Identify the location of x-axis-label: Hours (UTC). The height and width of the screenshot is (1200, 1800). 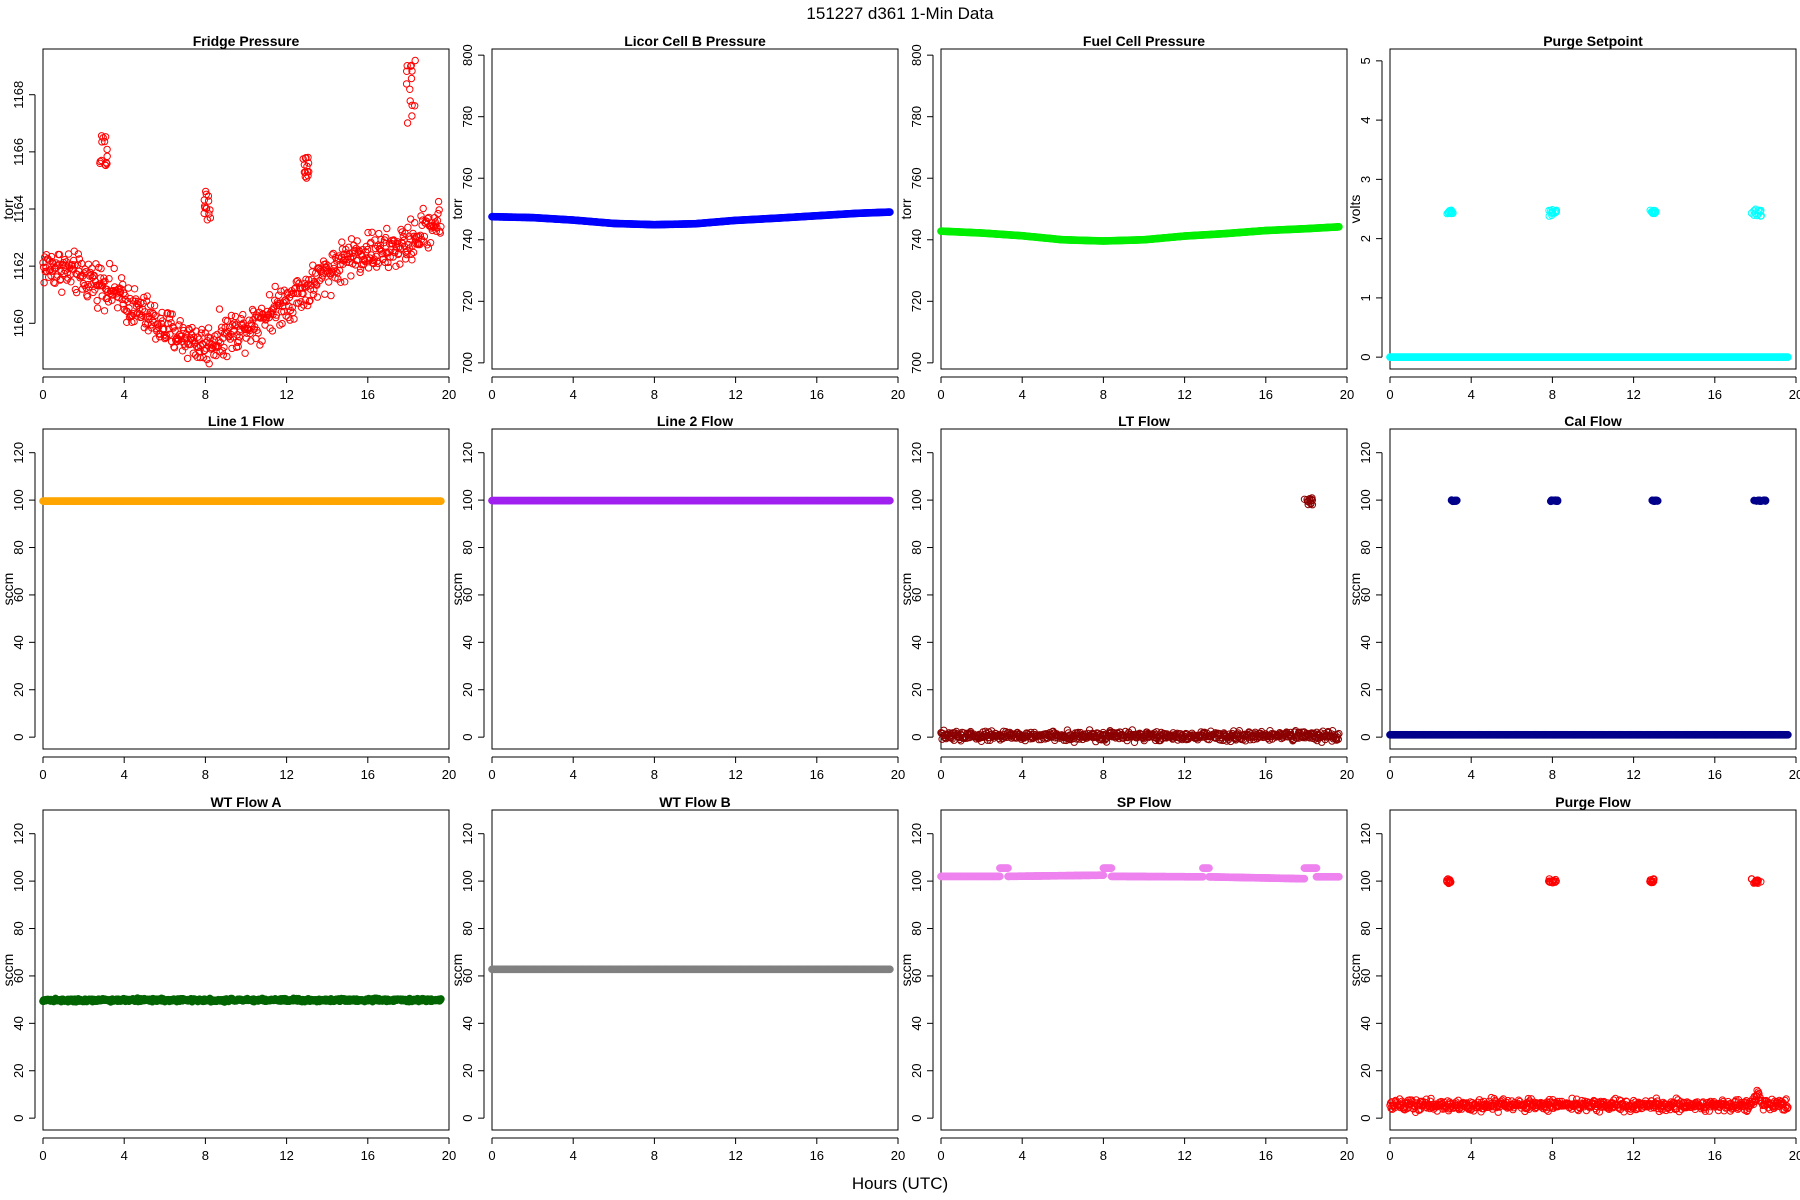
(900, 1183).